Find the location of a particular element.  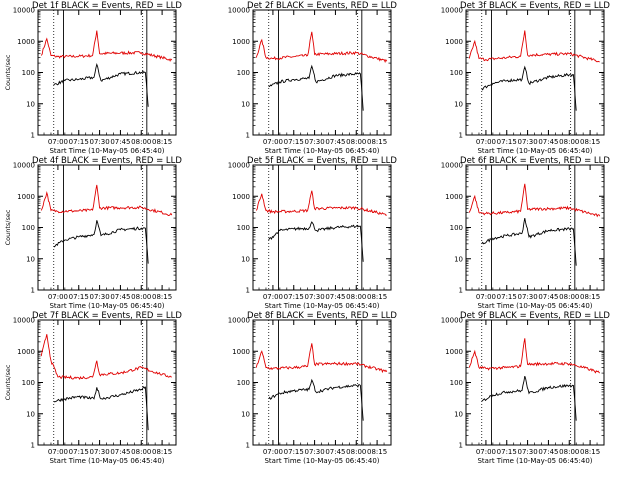

y-tick-label: 1 is located at coordinates (461, 446).